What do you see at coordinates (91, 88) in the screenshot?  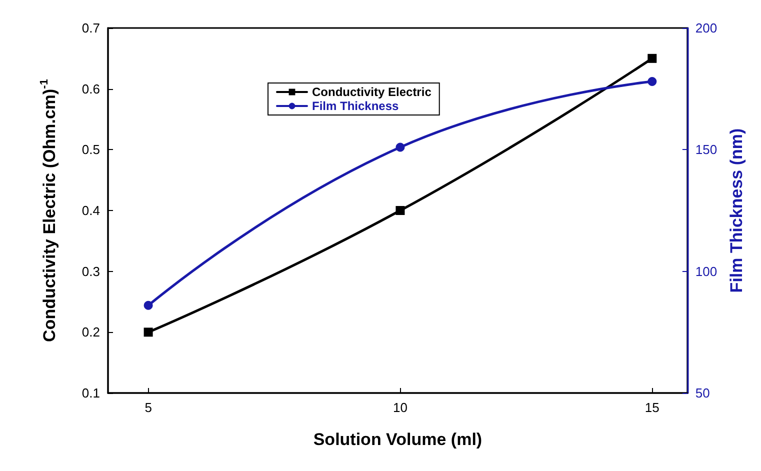 I see `y-tick-label: 0.6` at bounding box center [91, 88].